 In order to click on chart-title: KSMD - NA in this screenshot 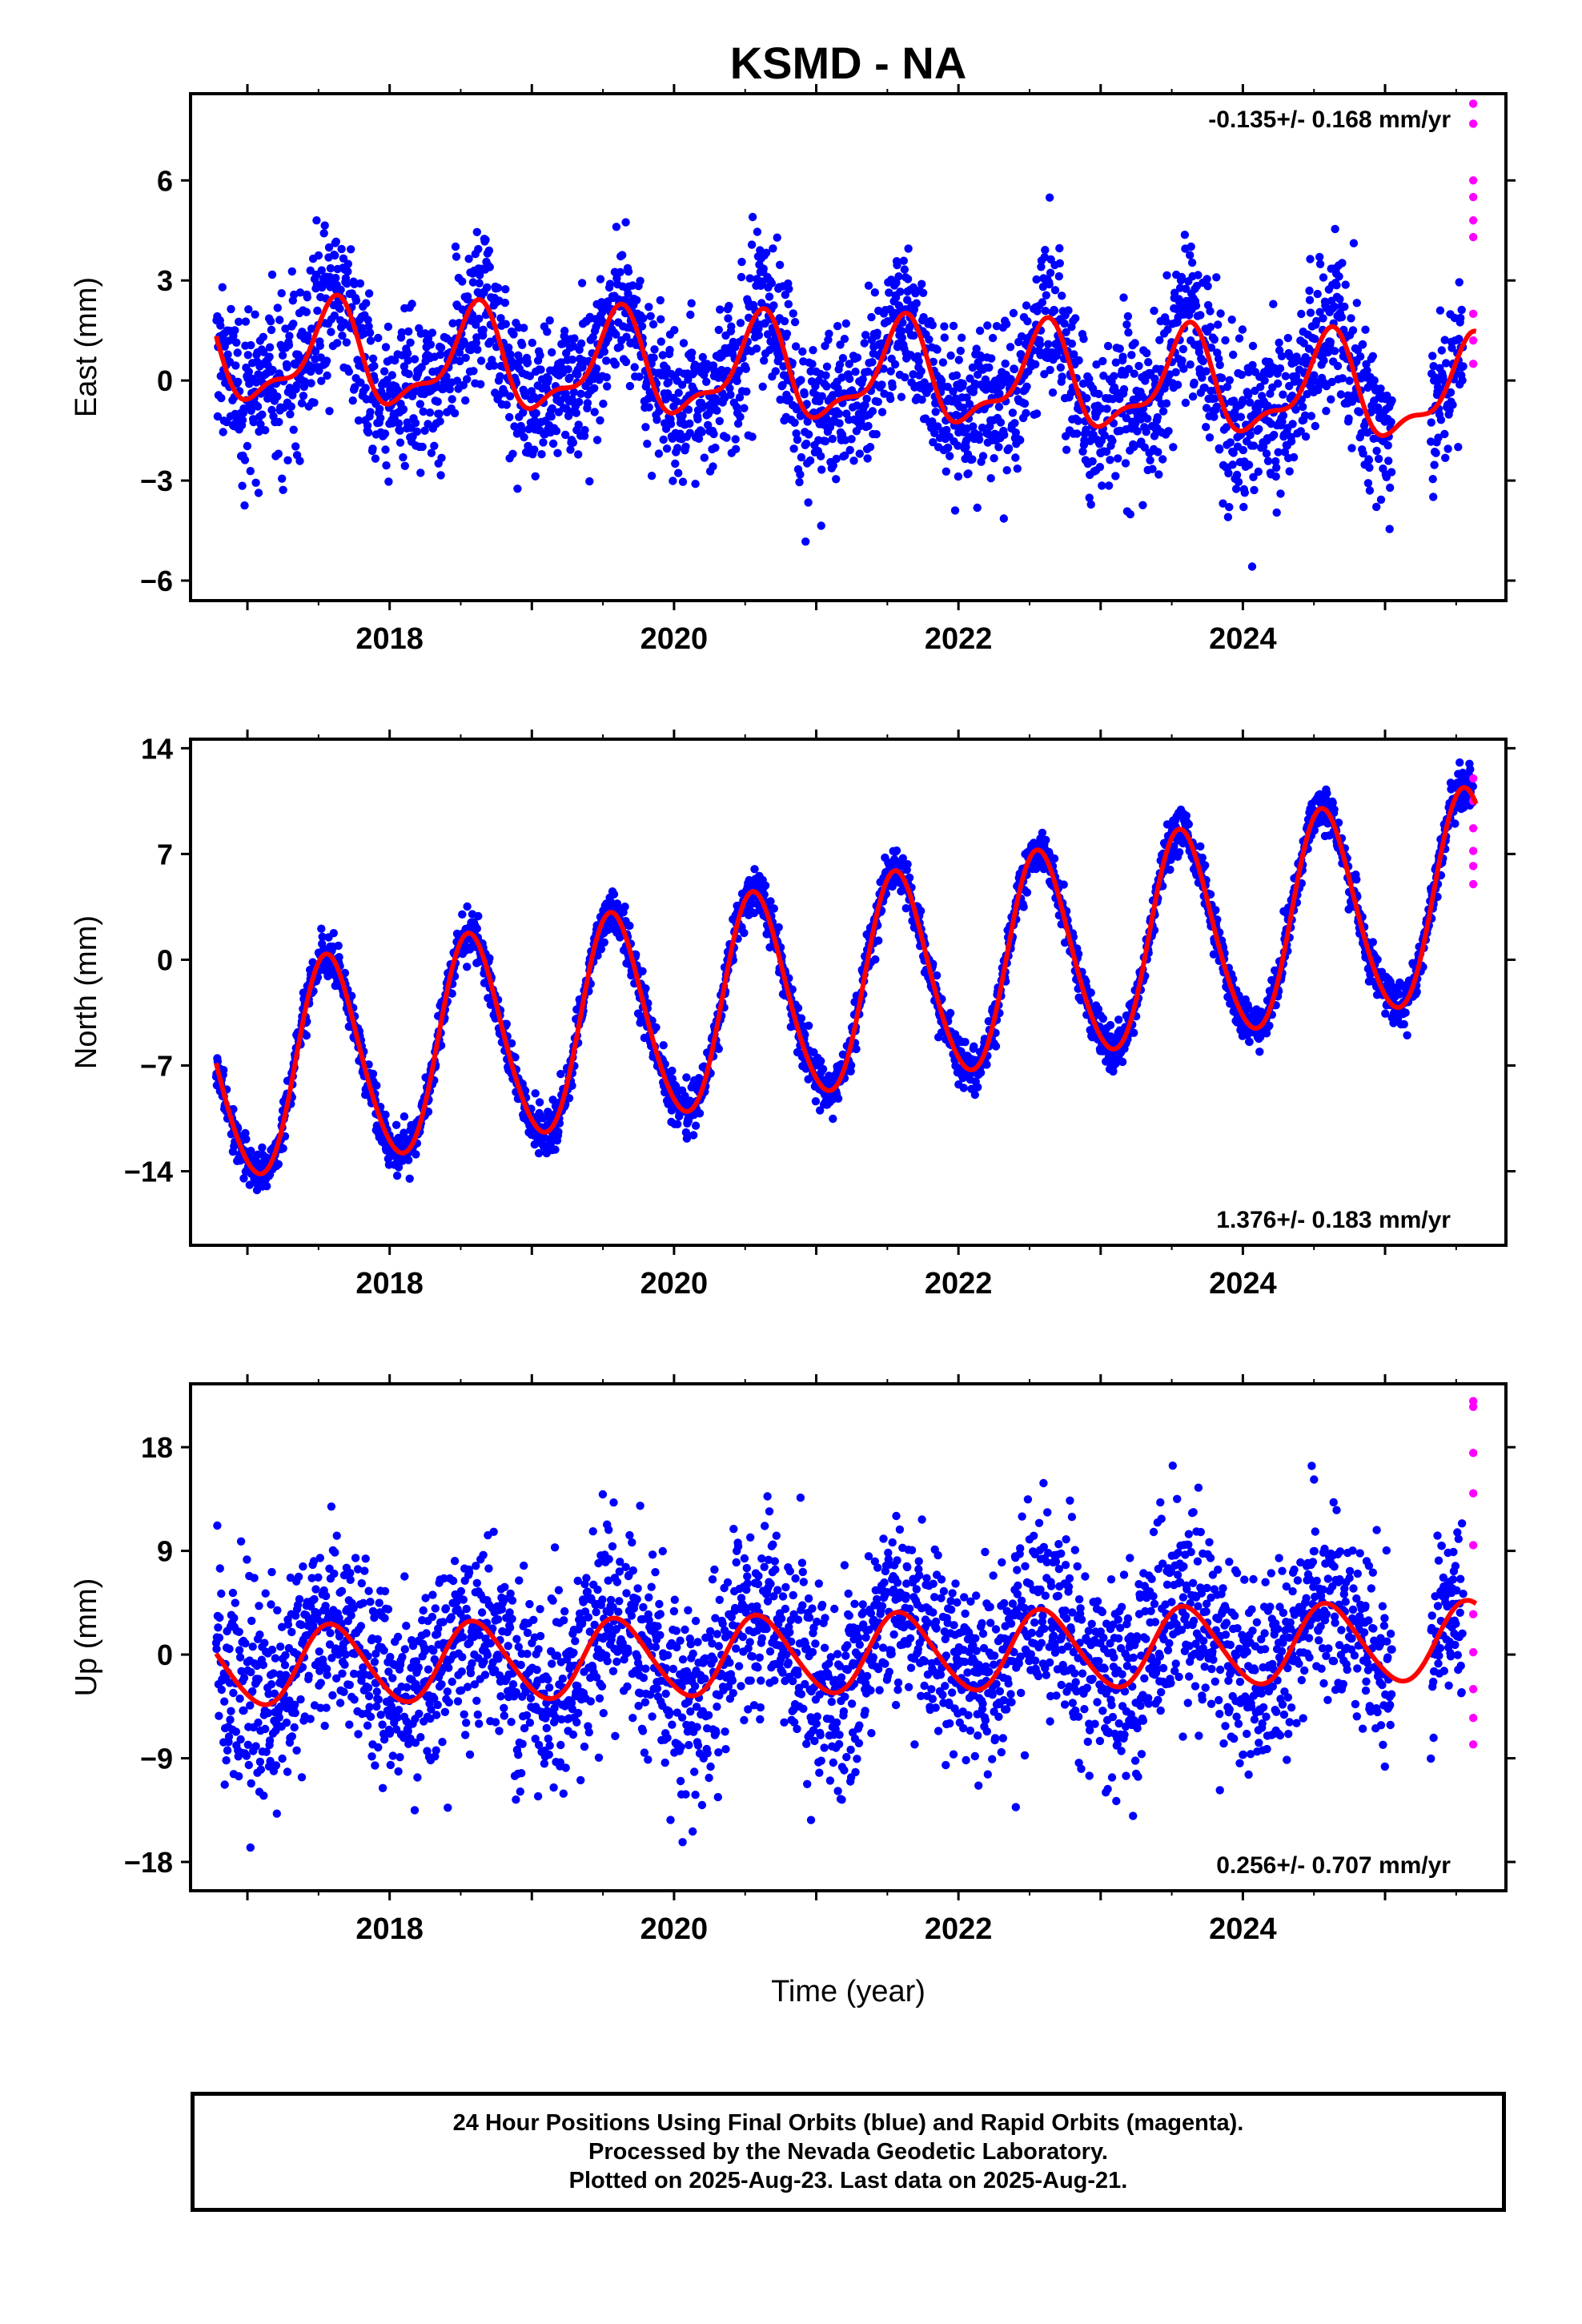, I will do `click(848, 63)`.